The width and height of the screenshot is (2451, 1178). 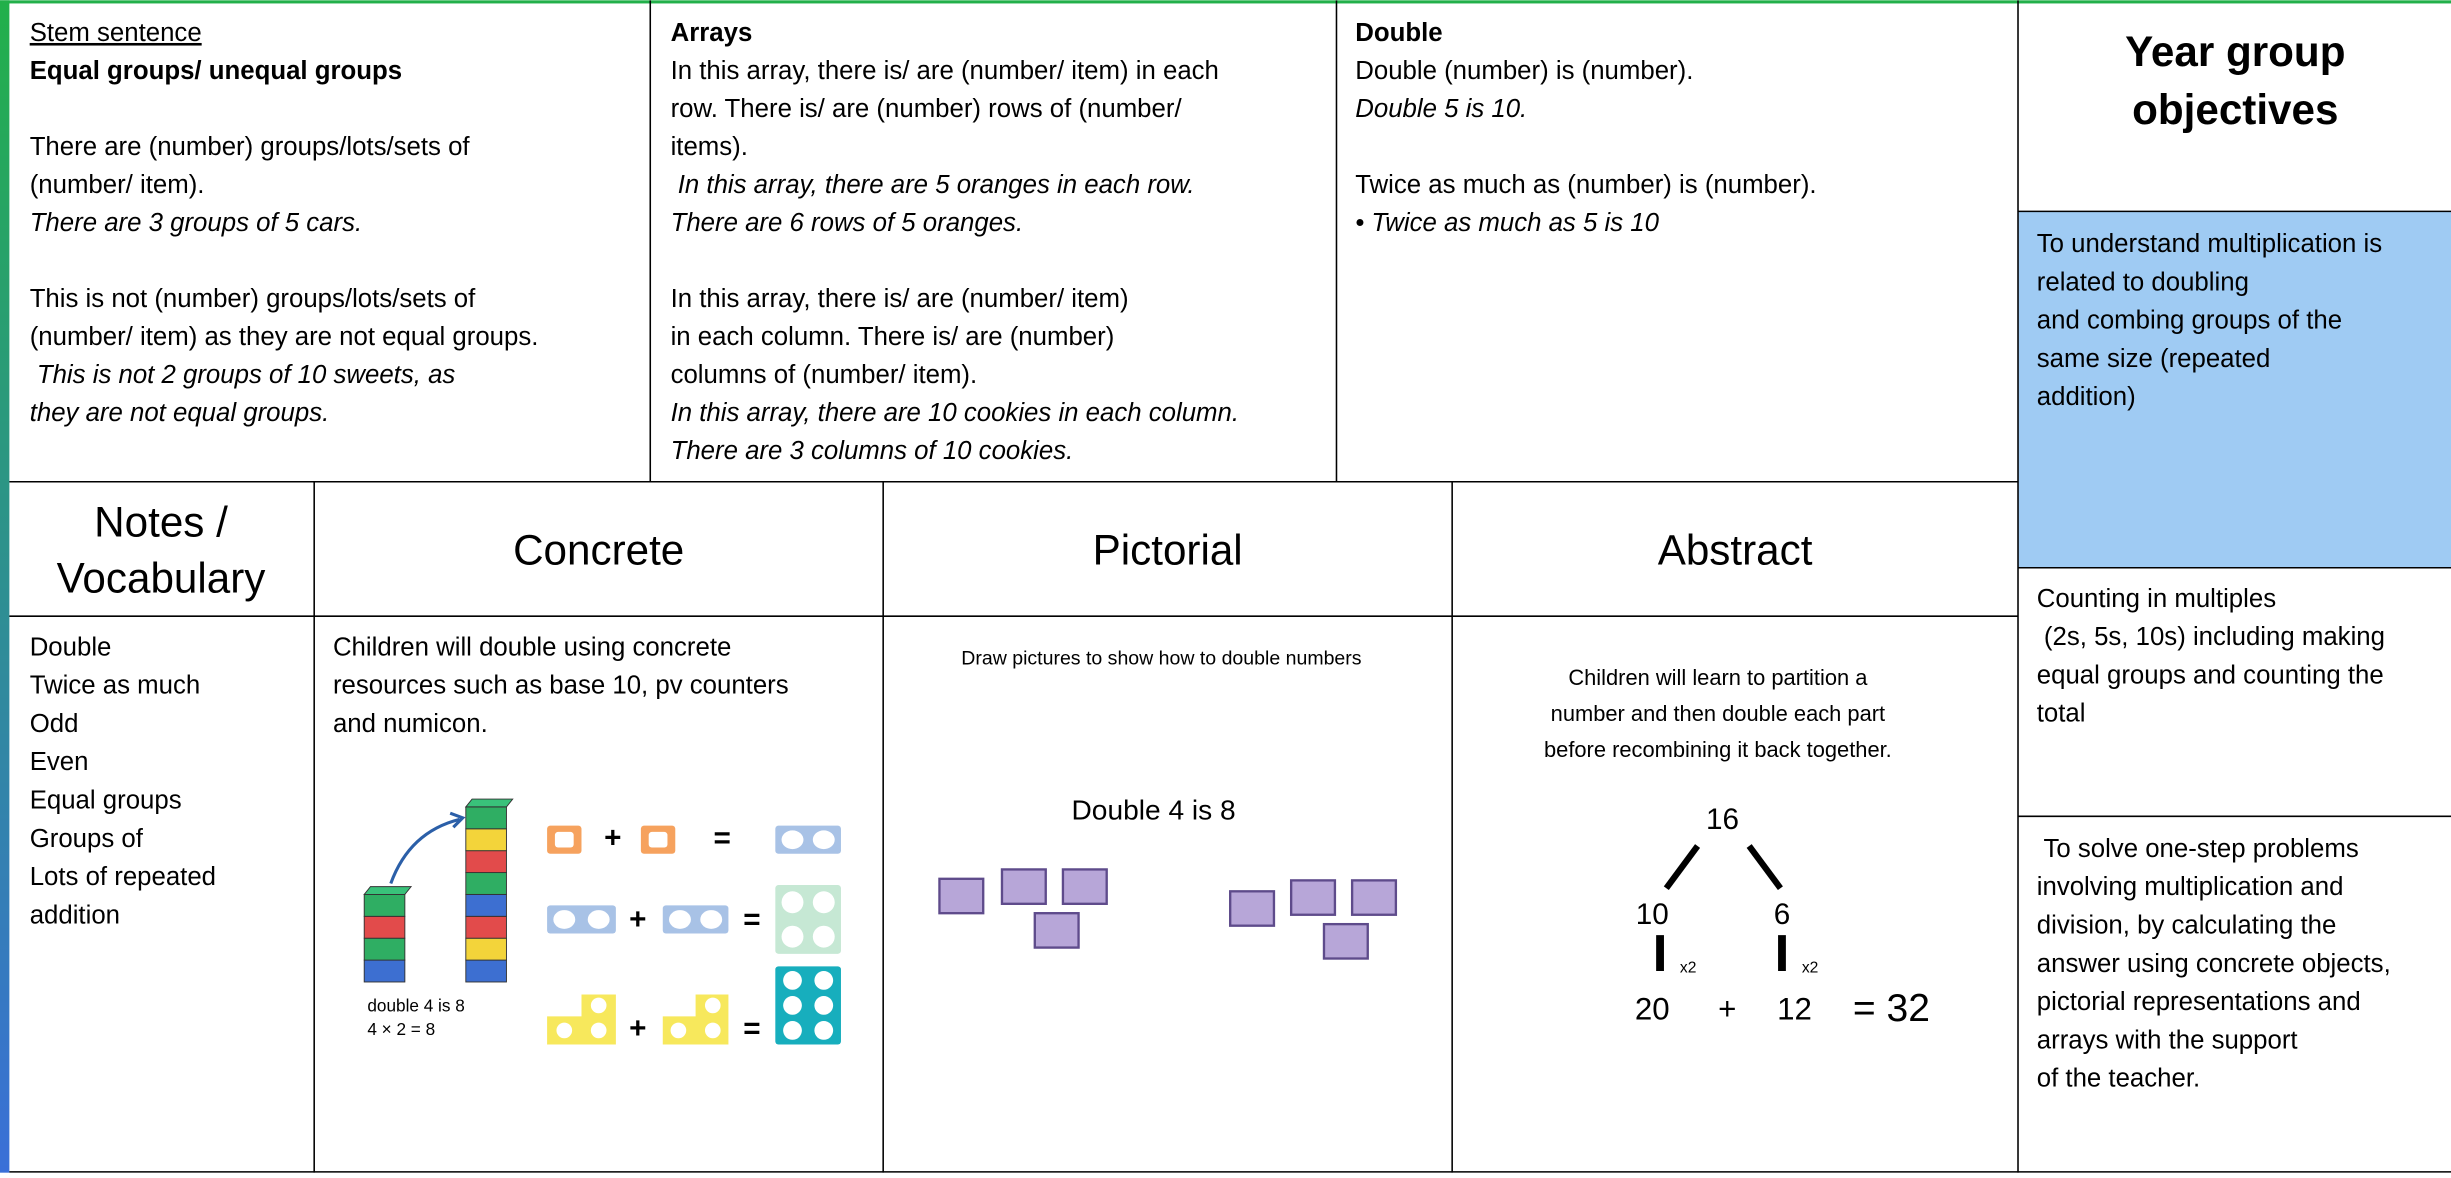 What do you see at coordinates (1794, 1008) in the screenshot?
I see `tree-result: 12` at bounding box center [1794, 1008].